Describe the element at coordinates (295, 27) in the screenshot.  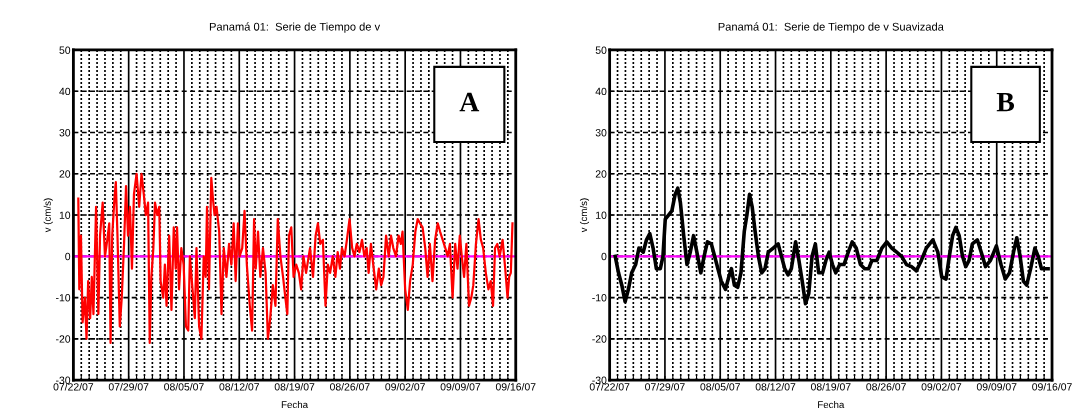
I see `chart-title: Panamá 01: Serie de Tiempo de v` at that location.